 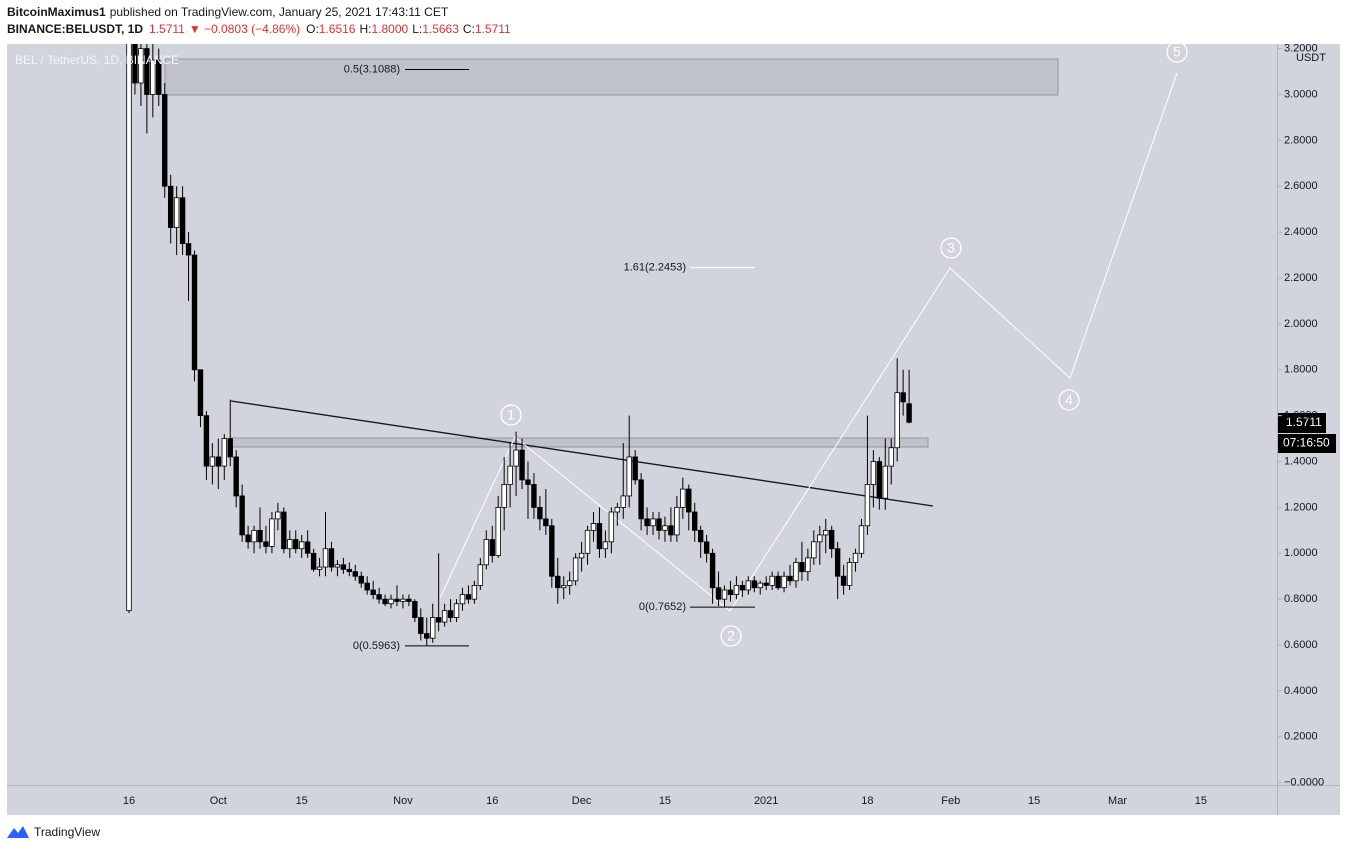 I want to click on y-tick-label: 1.6000, so click(x=1301, y=416).